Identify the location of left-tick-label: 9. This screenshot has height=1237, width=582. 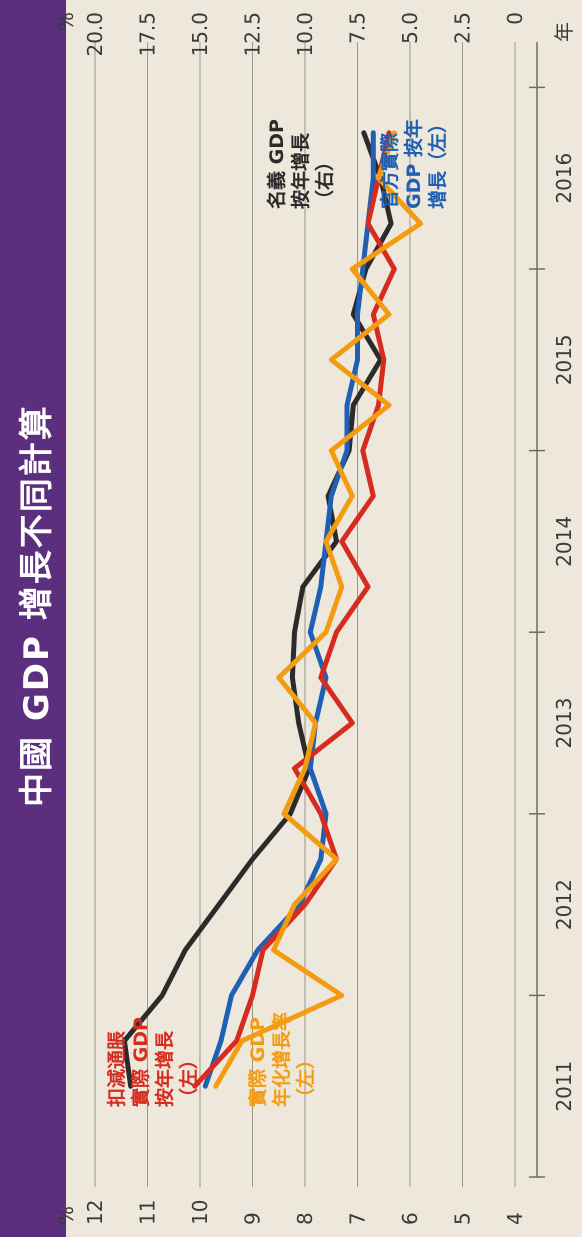
(253, 1218).